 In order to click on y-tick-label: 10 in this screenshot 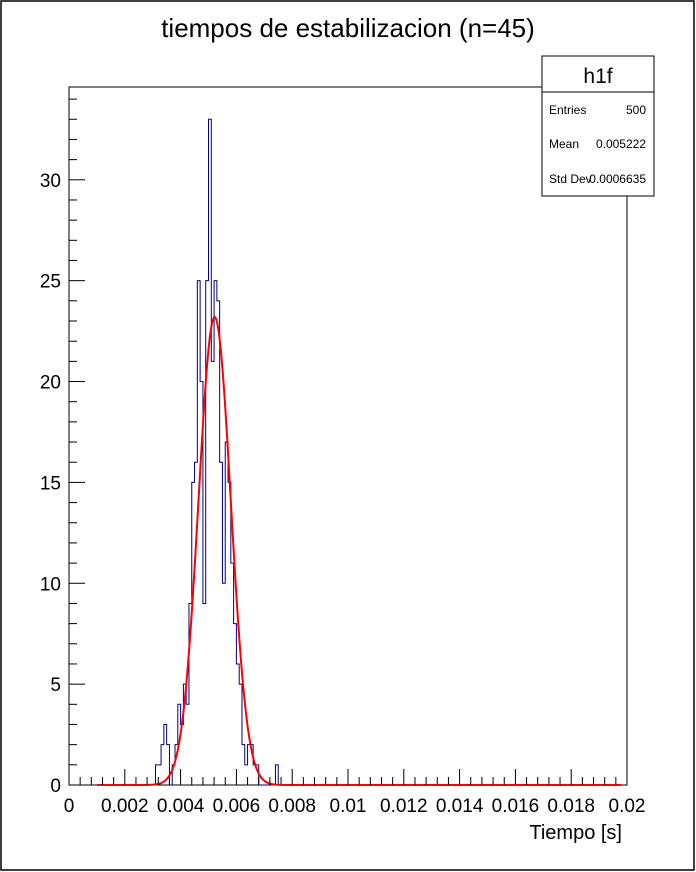, I will do `click(50, 584)`.